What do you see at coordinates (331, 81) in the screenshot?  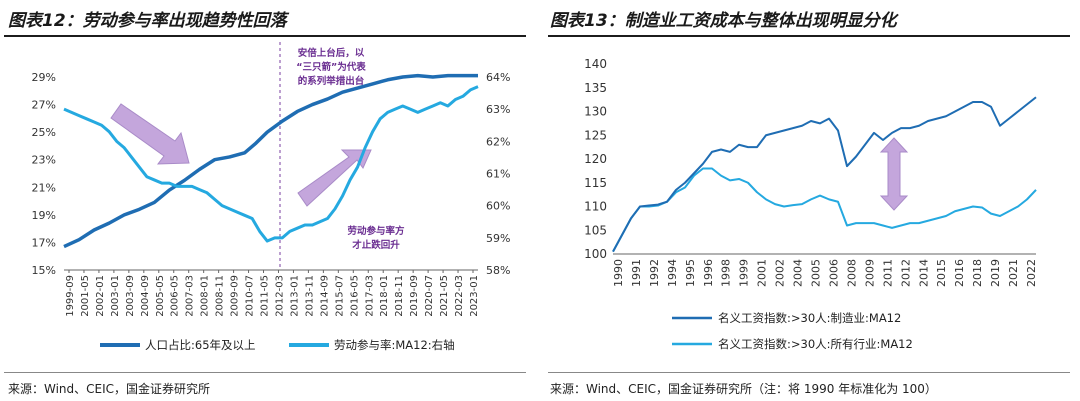 I see `policy-annotation-line: 的系列举措出台` at bounding box center [331, 81].